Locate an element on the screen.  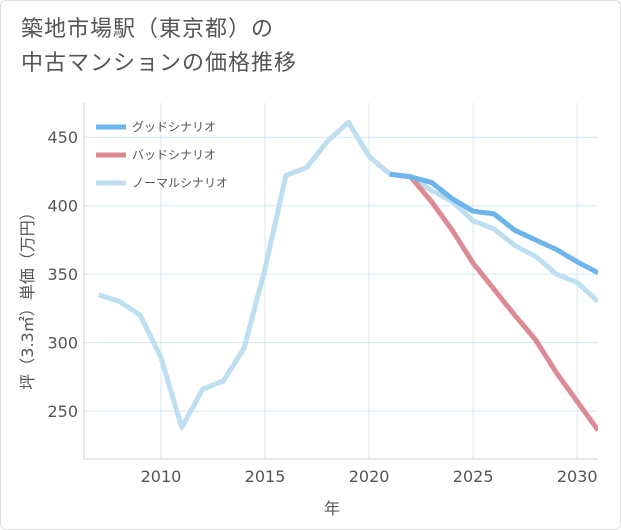
legend-label-0: グッドシナリオ is located at coordinates (174, 127).